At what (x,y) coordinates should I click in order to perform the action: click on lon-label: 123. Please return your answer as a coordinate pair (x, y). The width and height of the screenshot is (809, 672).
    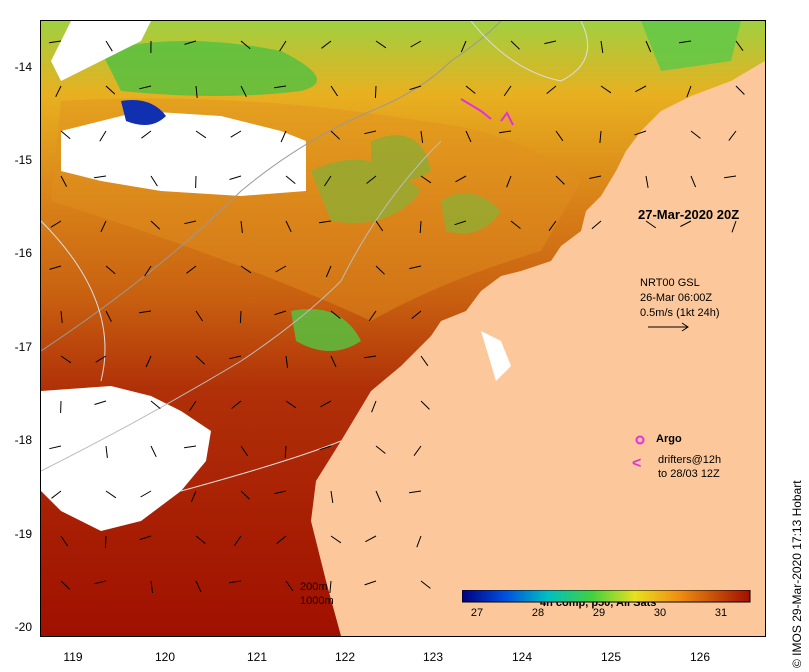
    Looking at the image, I should click on (433, 657).